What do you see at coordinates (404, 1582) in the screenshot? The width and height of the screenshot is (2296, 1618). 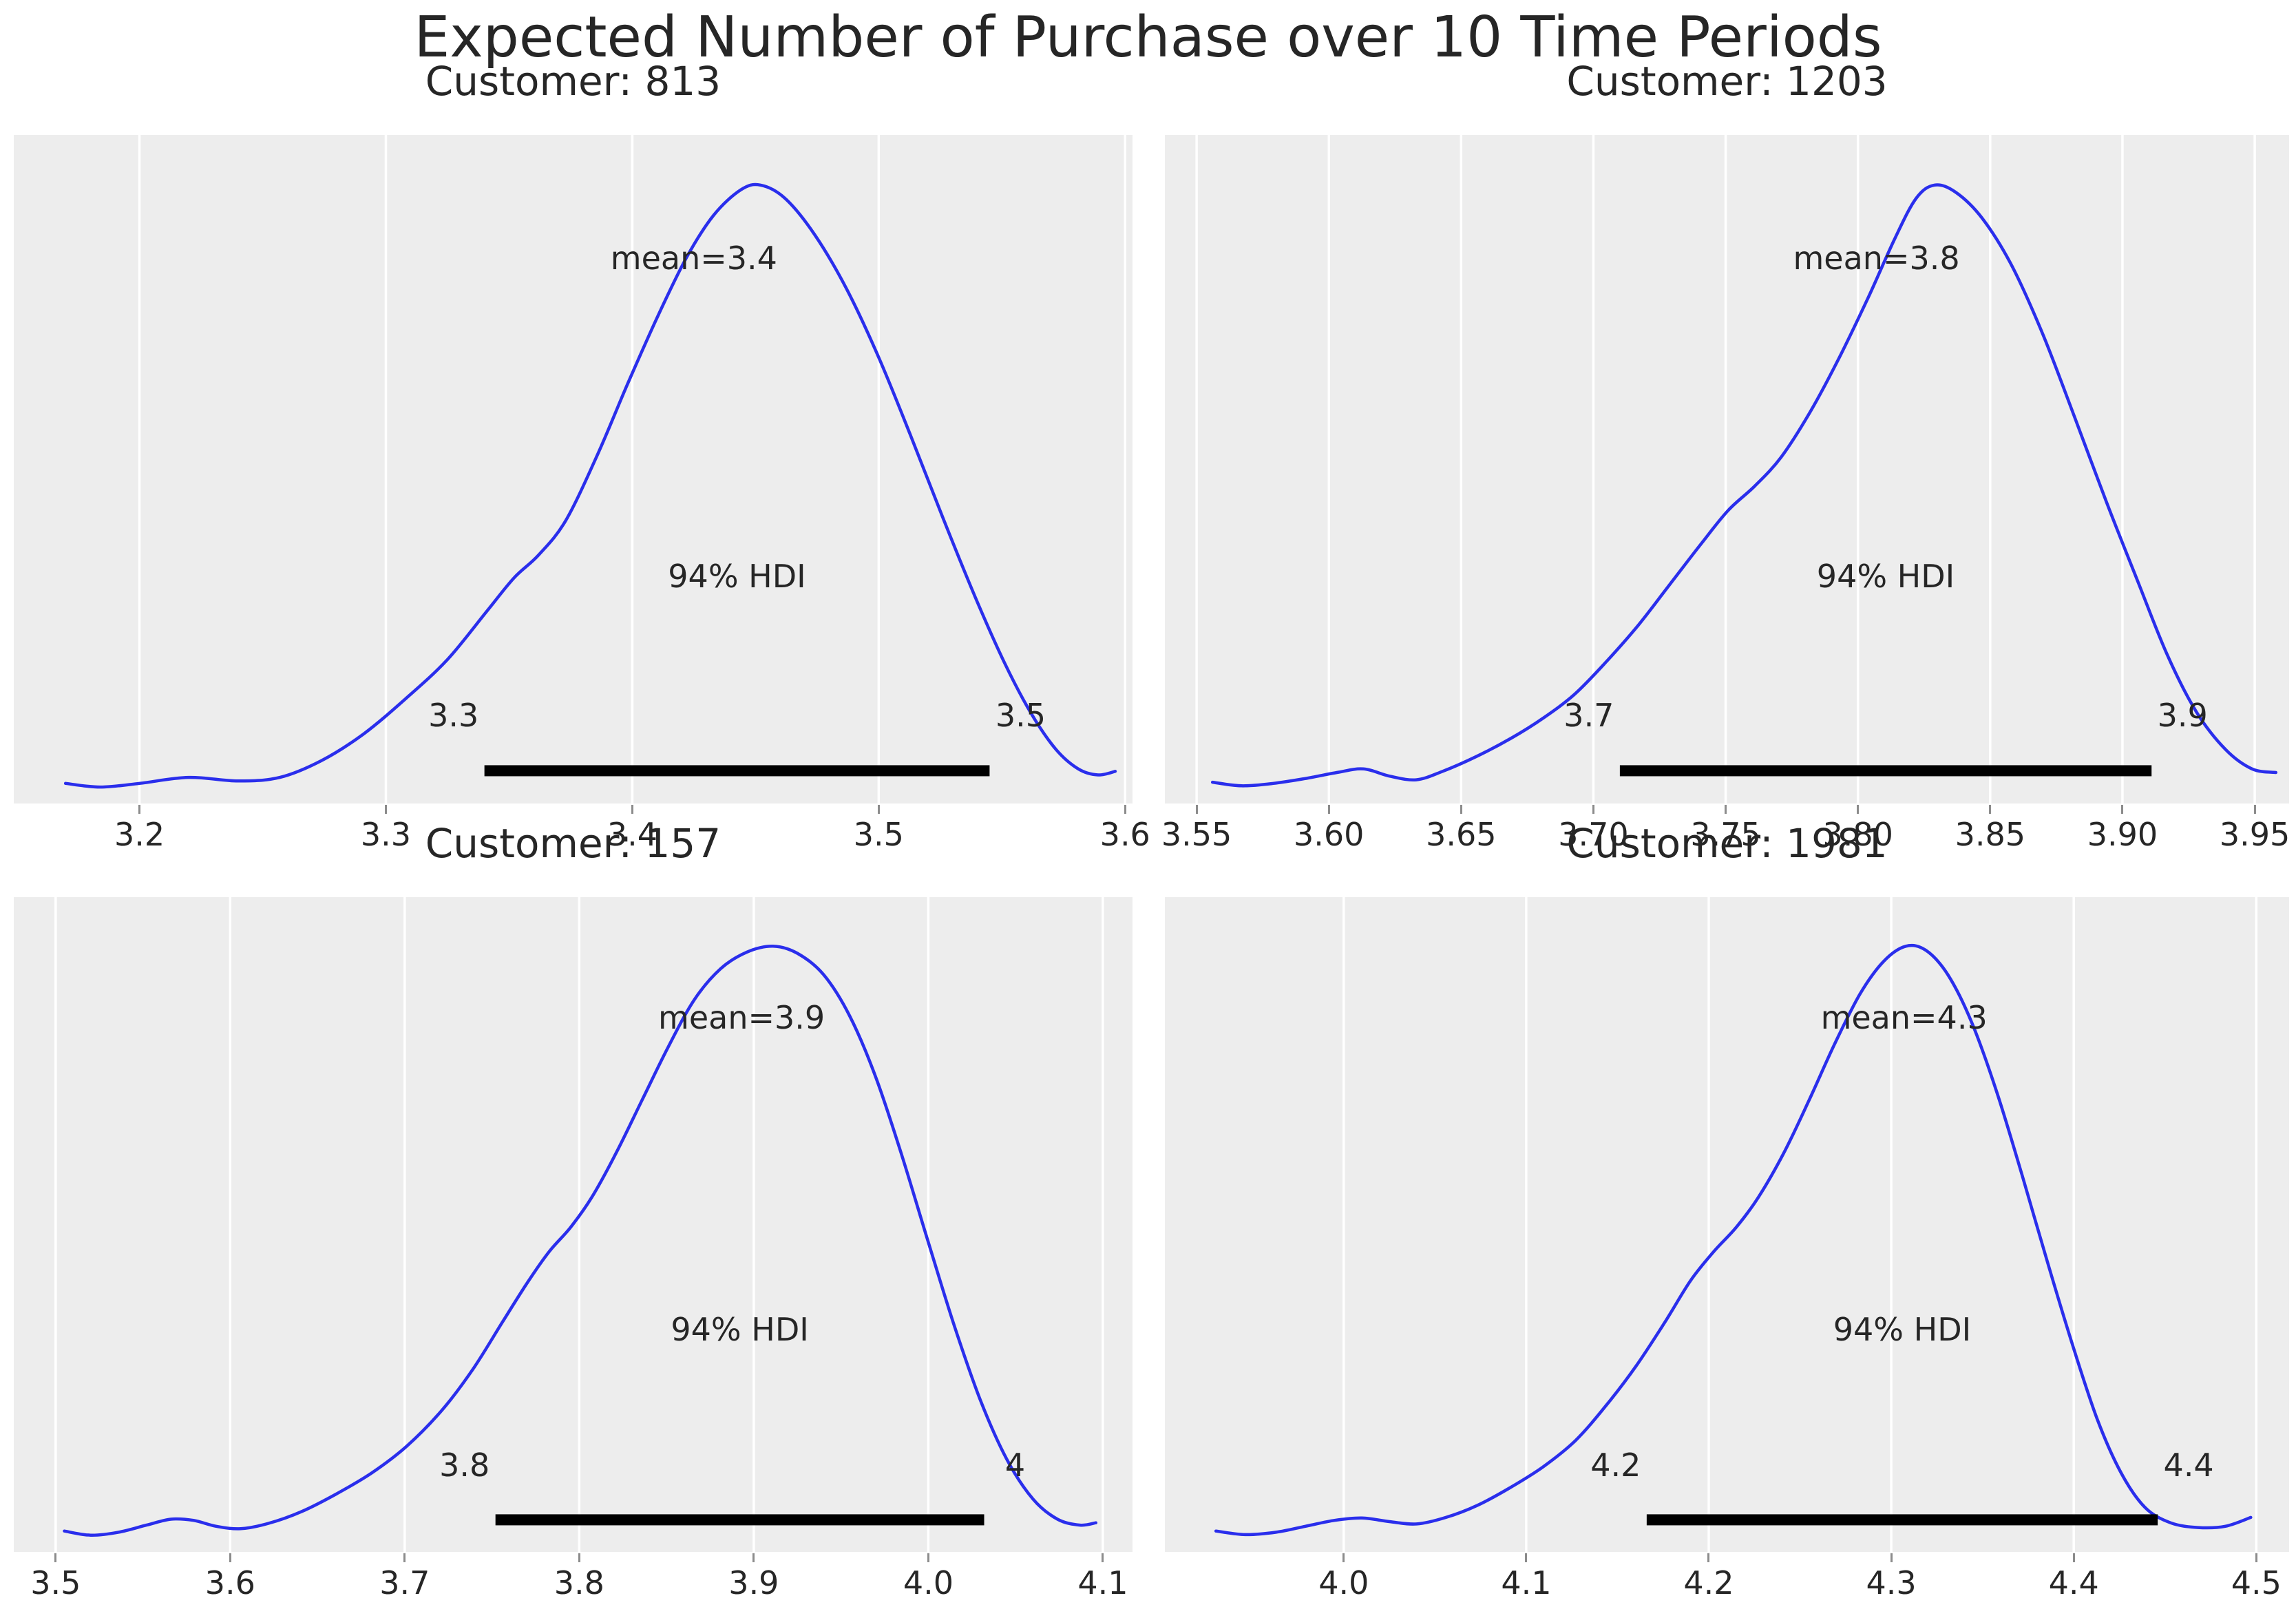 I see `x-tick-label: 3.7` at bounding box center [404, 1582].